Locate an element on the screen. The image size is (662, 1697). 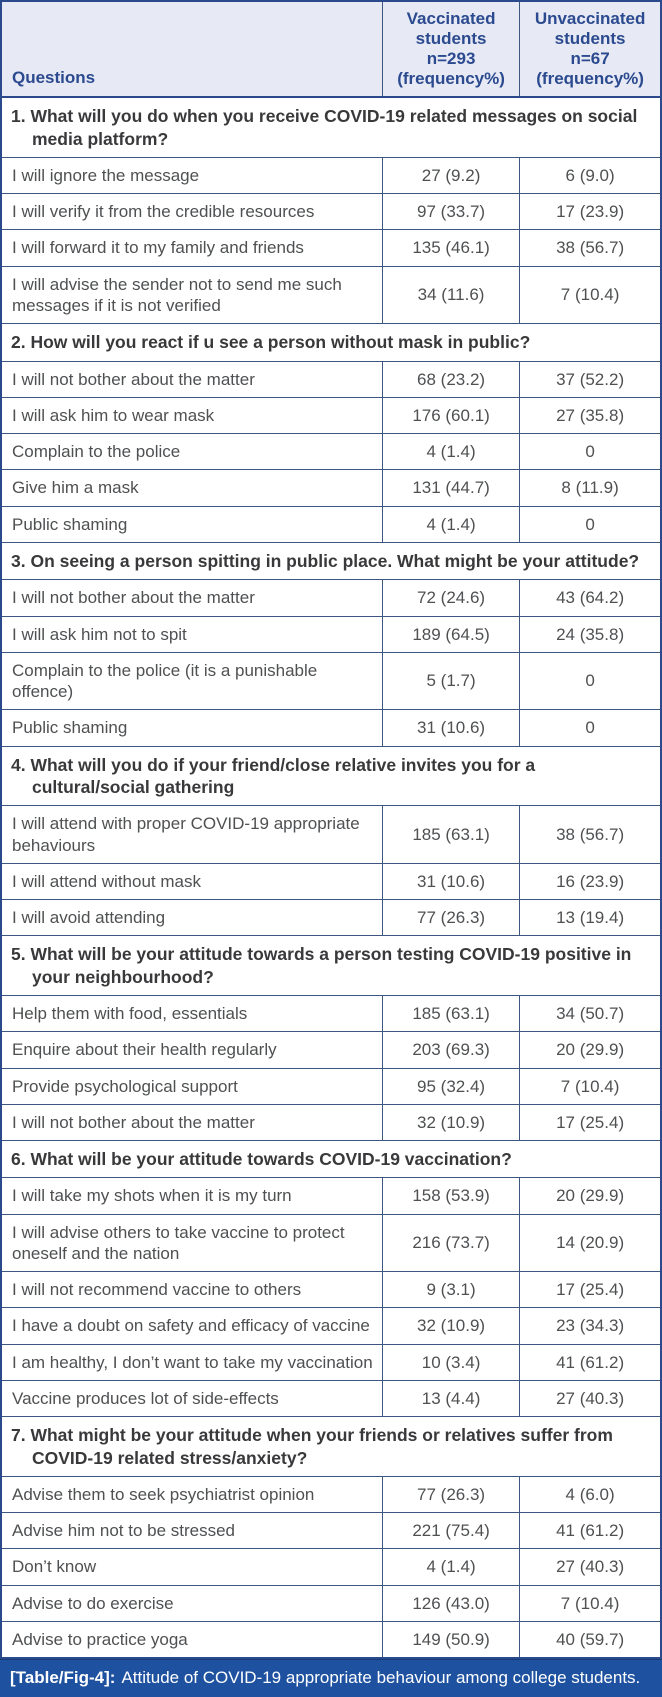
unvaccinated-value: 38 (56.7) is located at coordinates (590, 248).